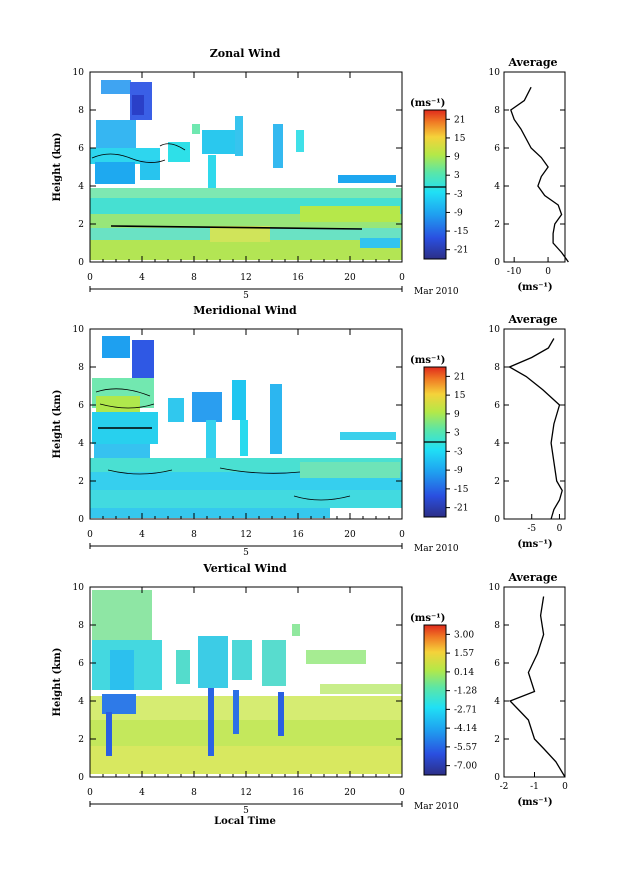 Image resolution: width=617 pixels, height=873 pixels. I want to click on x-tick-label: 20, so click(350, 535).